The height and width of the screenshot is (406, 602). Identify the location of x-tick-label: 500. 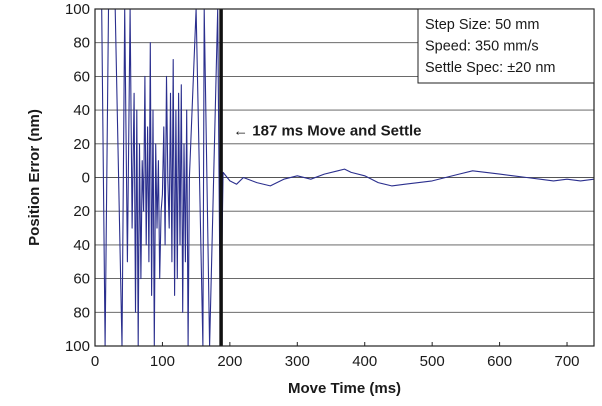
(432, 361).